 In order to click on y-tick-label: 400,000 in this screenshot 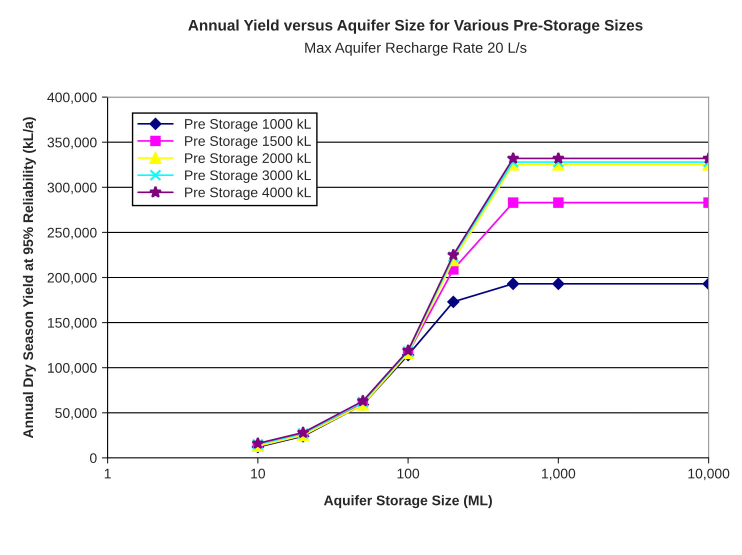, I will do `click(72, 98)`.